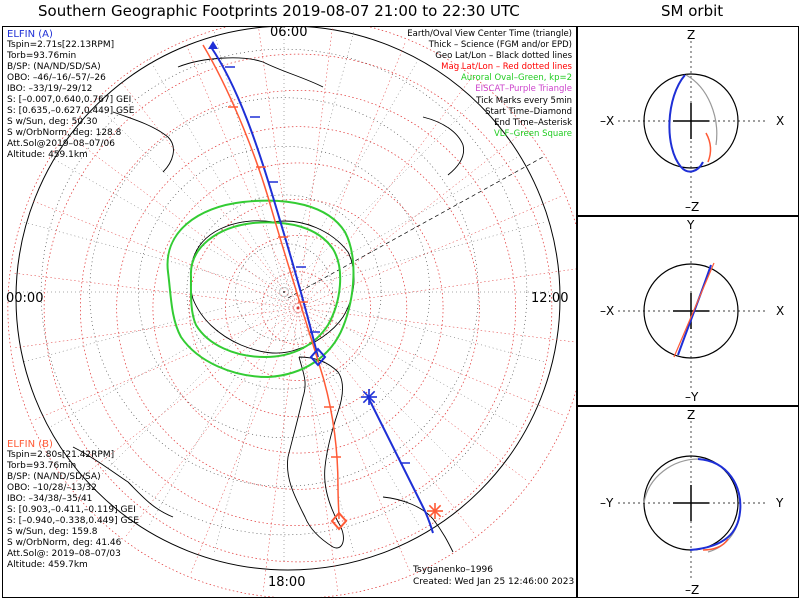 The height and width of the screenshot is (600, 800). What do you see at coordinates (523, 89) in the screenshot?
I see `legend-entry: EISCAT–Purple Triangle` at bounding box center [523, 89].